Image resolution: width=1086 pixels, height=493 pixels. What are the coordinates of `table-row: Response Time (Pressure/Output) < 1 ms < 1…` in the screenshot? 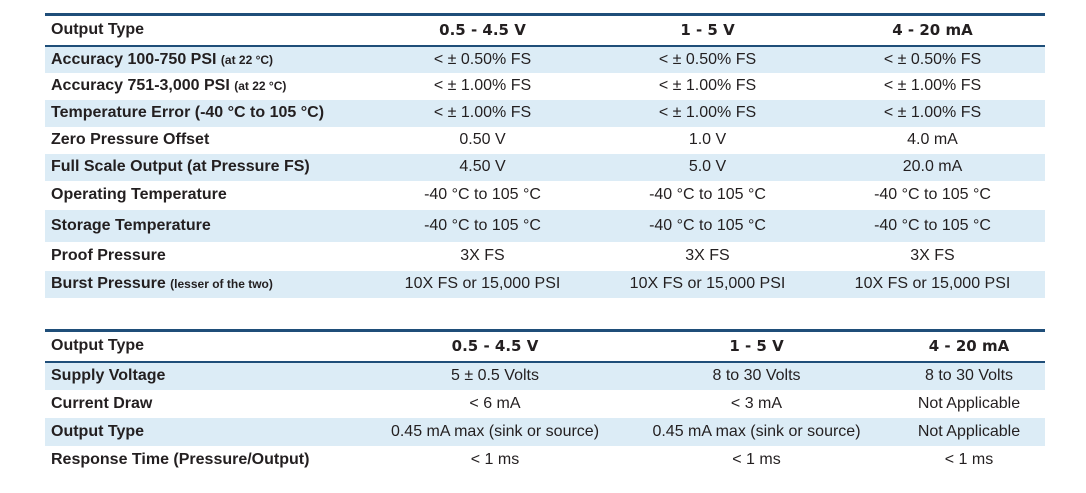 It's located at (545, 460).